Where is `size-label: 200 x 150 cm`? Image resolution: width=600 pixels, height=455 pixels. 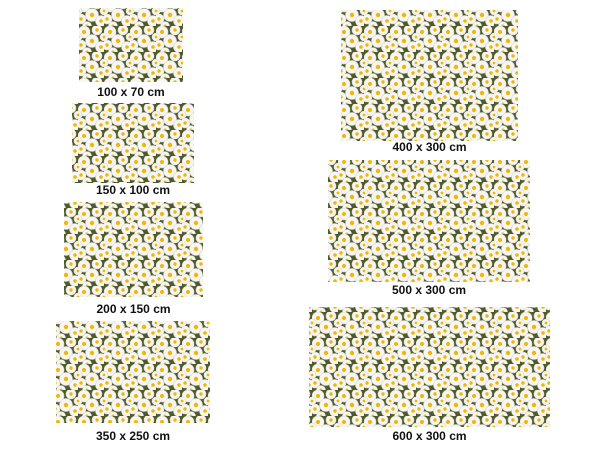 size-label: 200 x 150 cm is located at coordinates (133, 309).